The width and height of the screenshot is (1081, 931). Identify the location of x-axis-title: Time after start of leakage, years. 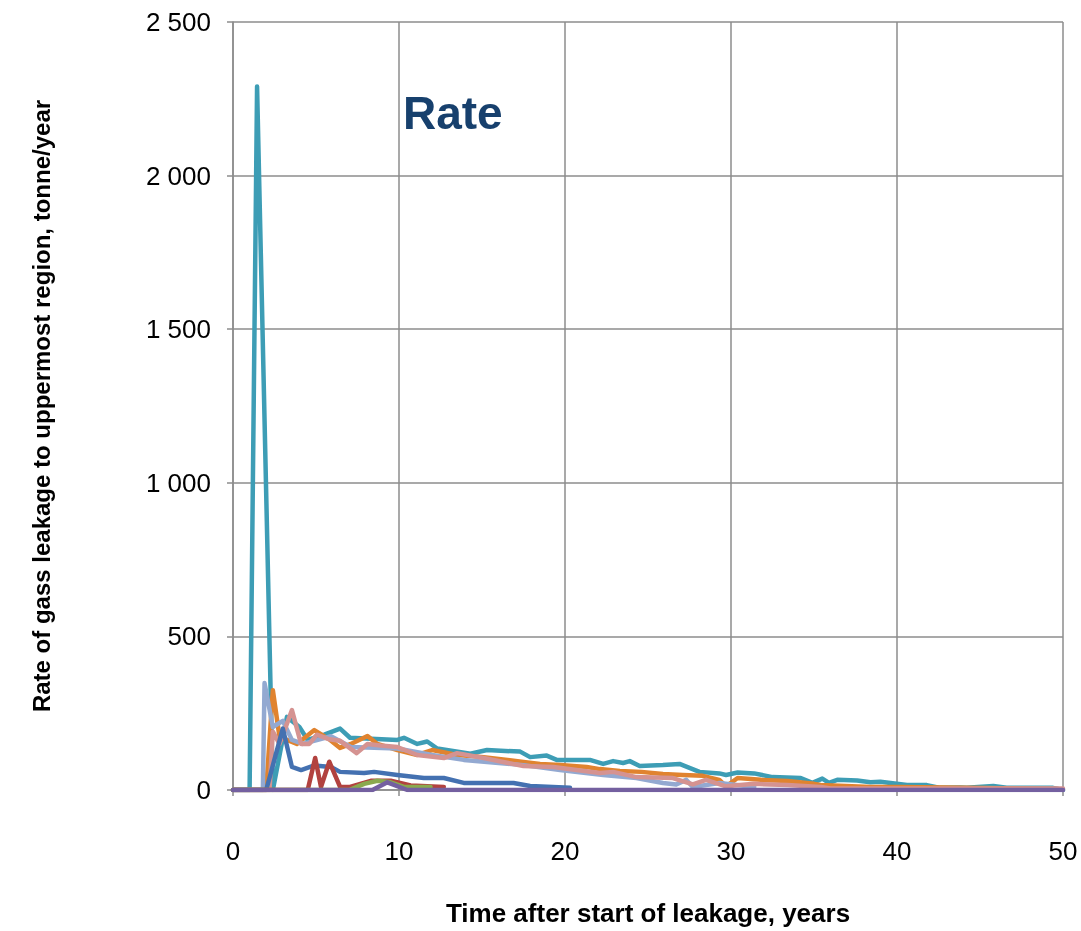
(648, 913).